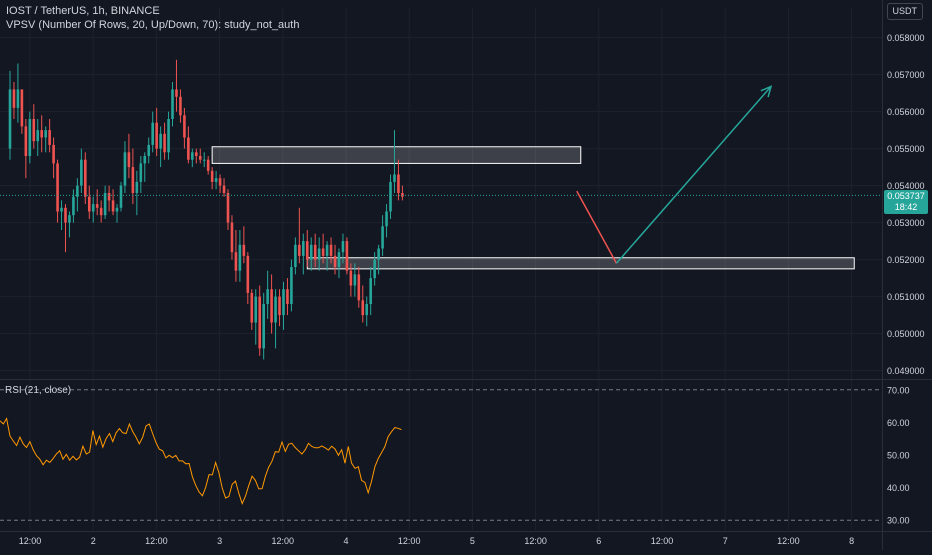 The width and height of the screenshot is (932, 555). I want to click on time-tick-label: 3, so click(219, 541).